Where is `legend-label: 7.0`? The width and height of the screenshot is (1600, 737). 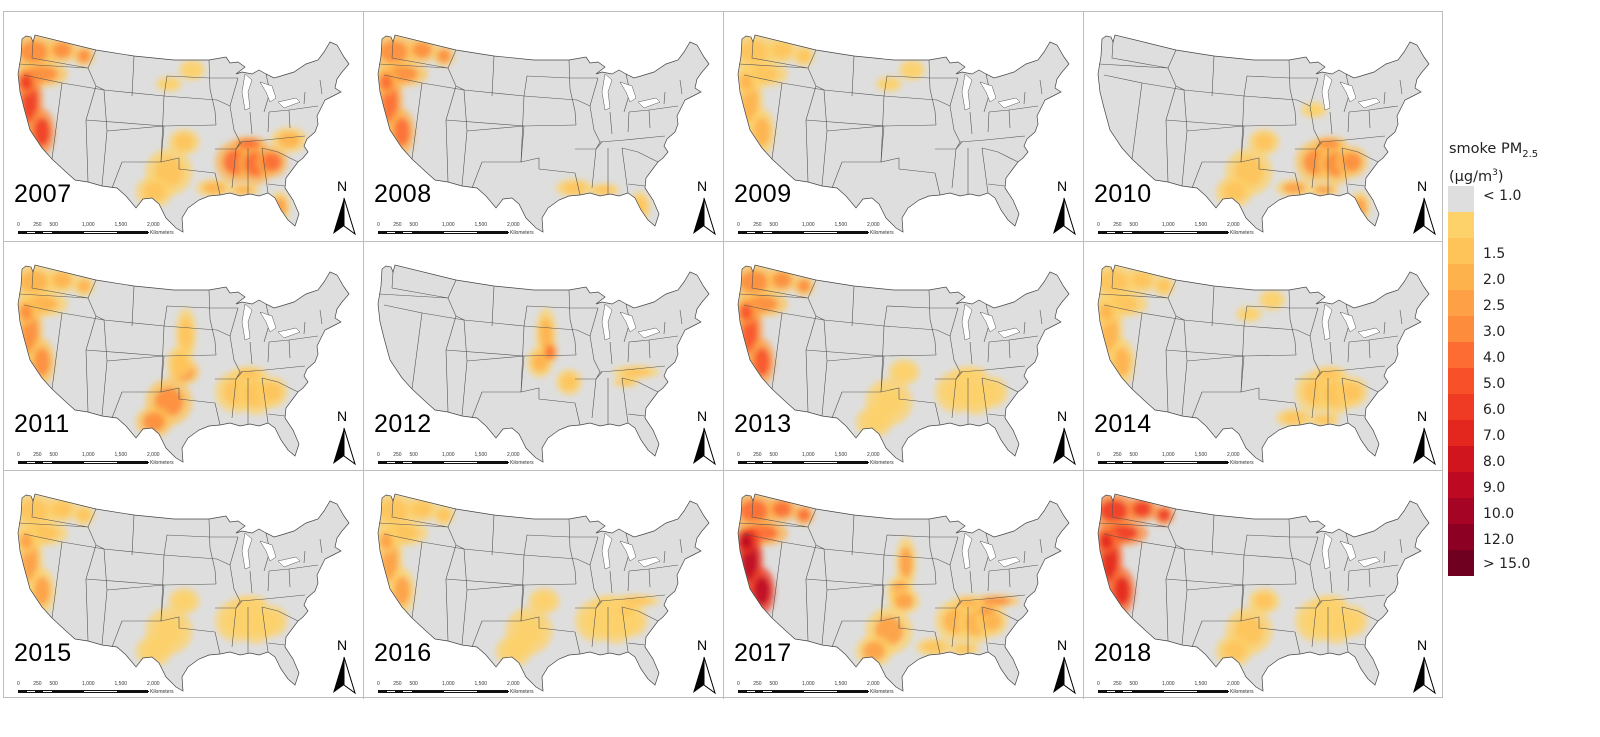 legend-label: 7.0 is located at coordinates (1494, 436).